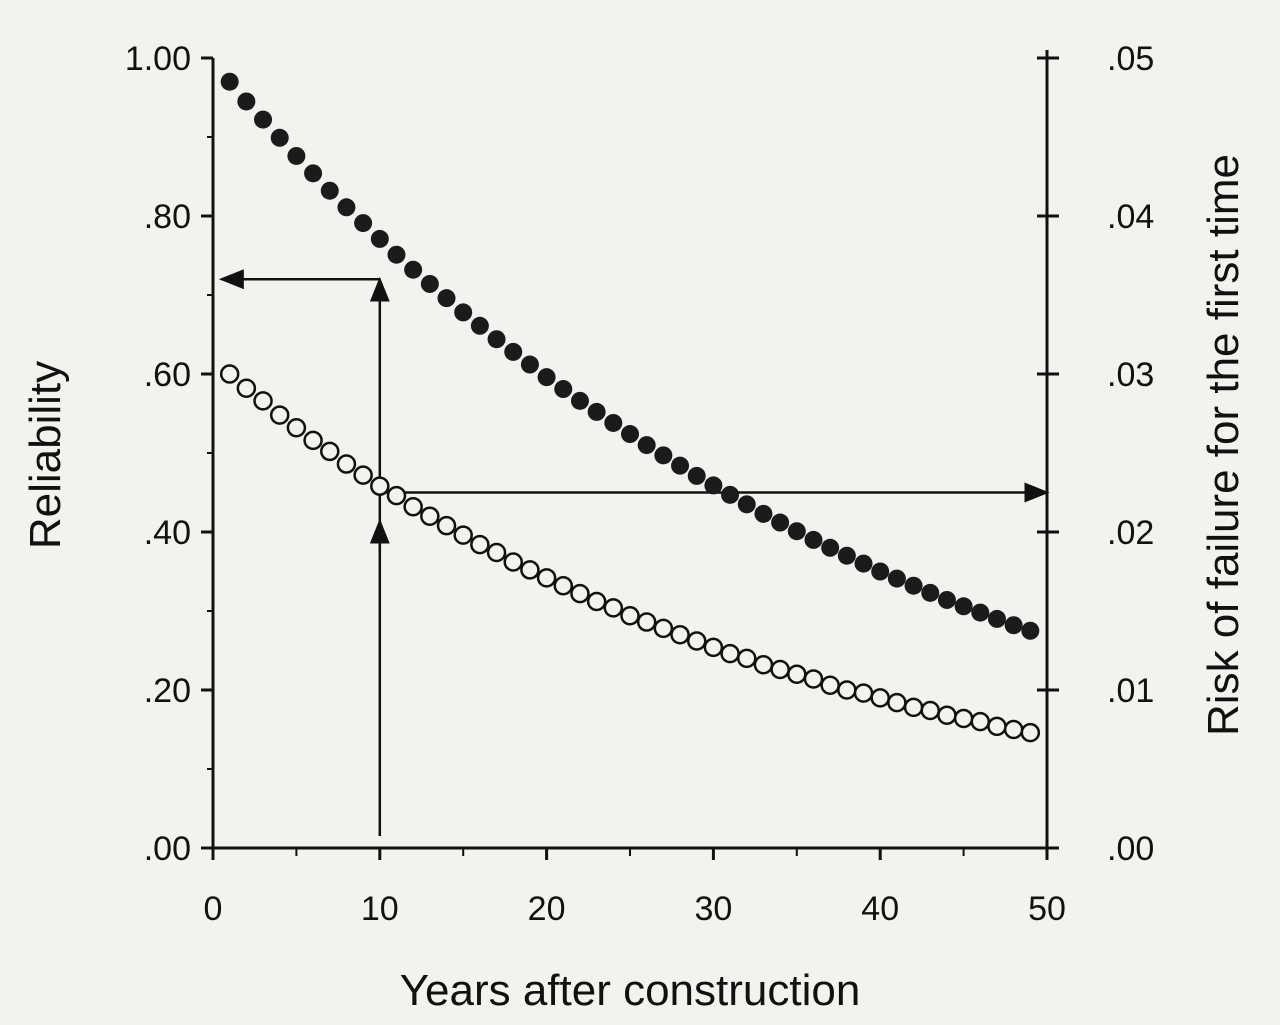 This screenshot has width=1280, height=1025. I want to click on left-y-tick-label: .80, so click(167, 217).